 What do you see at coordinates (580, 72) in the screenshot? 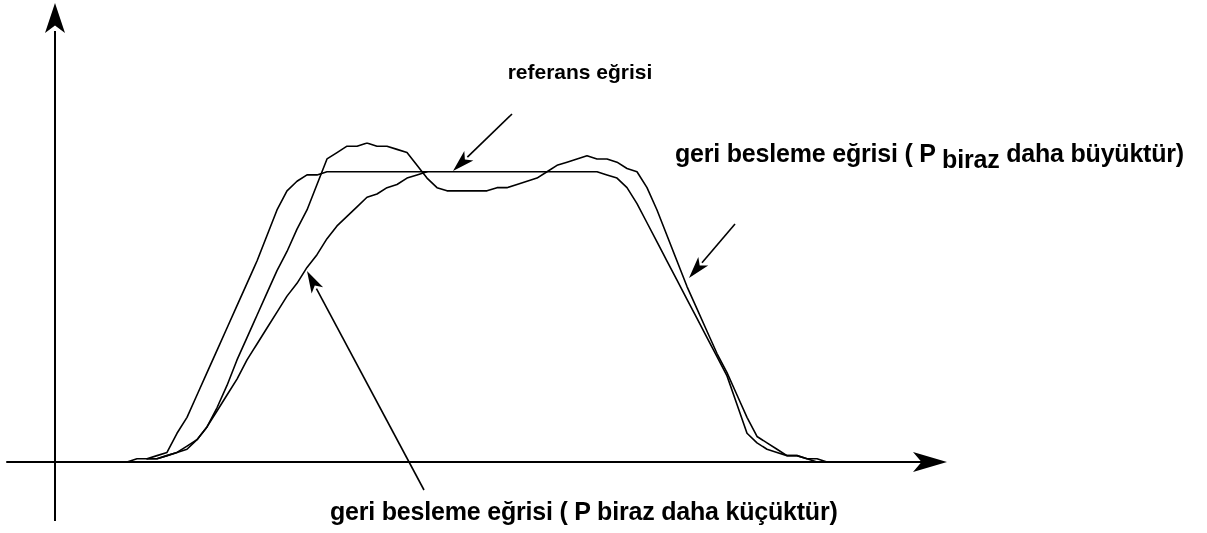
I see `text: referans eğrisi` at bounding box center [580, 72].